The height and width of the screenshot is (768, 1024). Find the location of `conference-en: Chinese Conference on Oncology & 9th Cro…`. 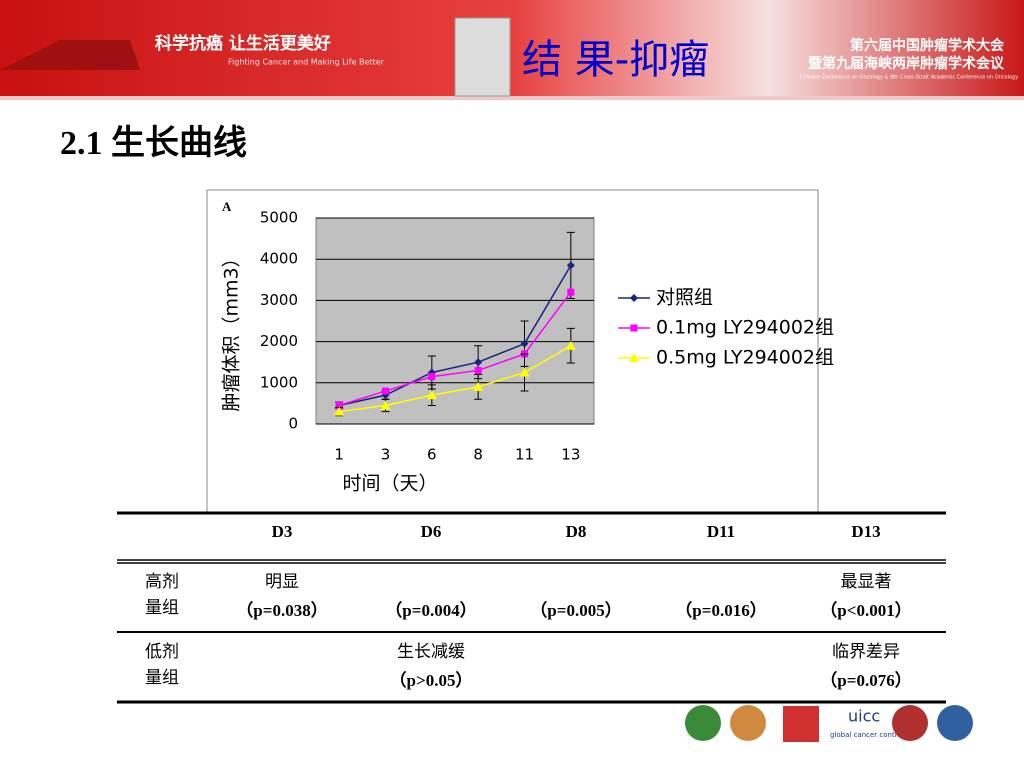

conference-en: Chinese Conference on Oncology & 9th Cro… is located at coordinates (909, 78).